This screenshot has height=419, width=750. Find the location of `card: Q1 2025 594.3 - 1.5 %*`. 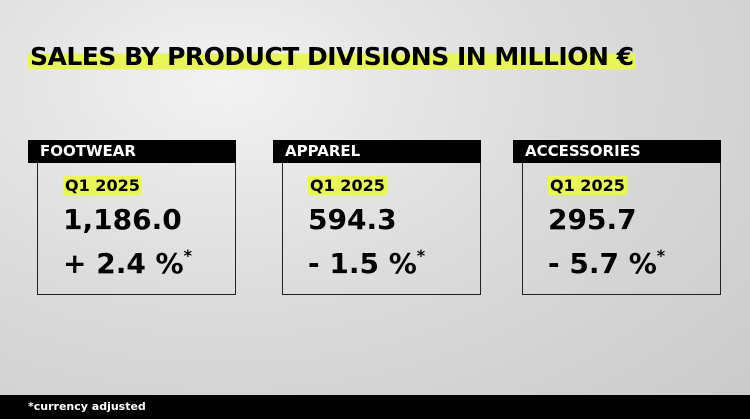

card: Q1 2025 594.3 - 1.5 %* is located at coordinates (381, 229).